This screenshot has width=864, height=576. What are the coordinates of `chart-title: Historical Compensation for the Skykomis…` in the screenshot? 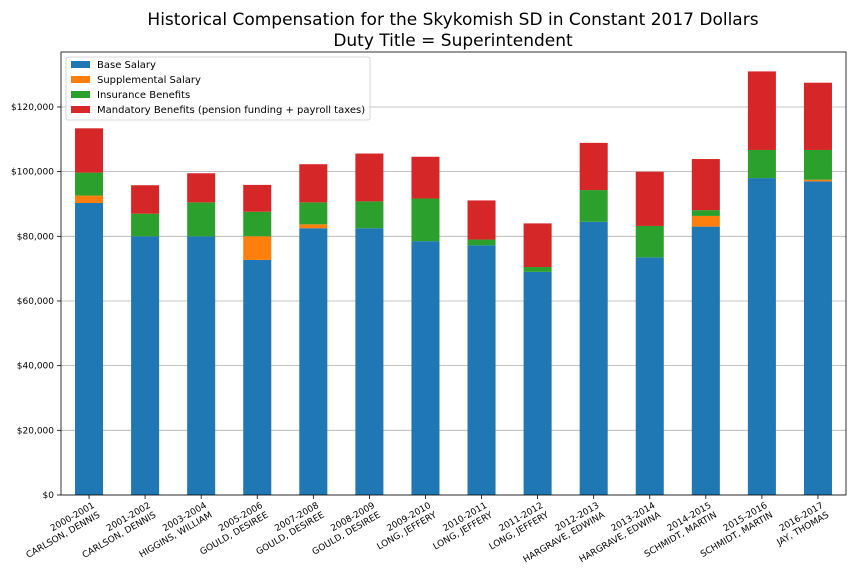 It's located at (452, 20).